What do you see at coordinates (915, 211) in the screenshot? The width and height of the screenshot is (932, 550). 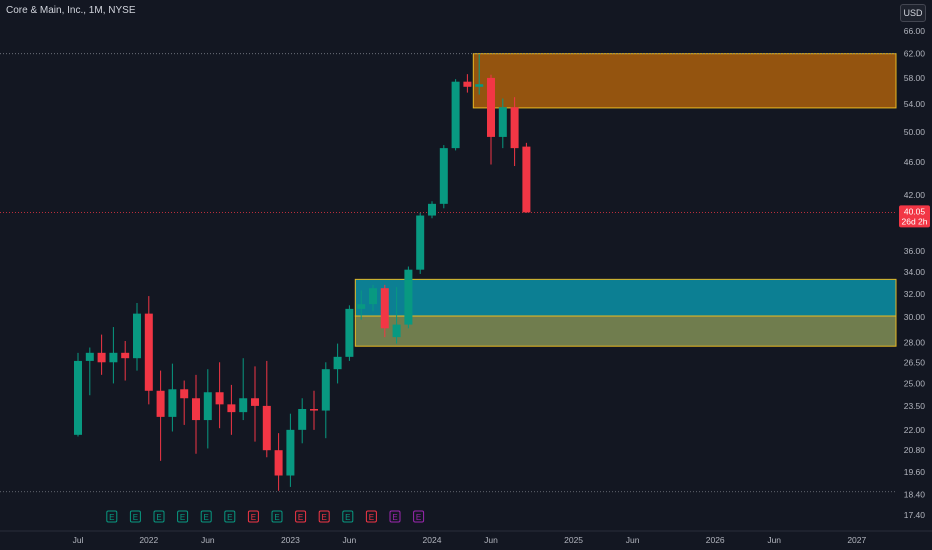 I see `last-price-value: 40.05` at bounding box center [915, 211].